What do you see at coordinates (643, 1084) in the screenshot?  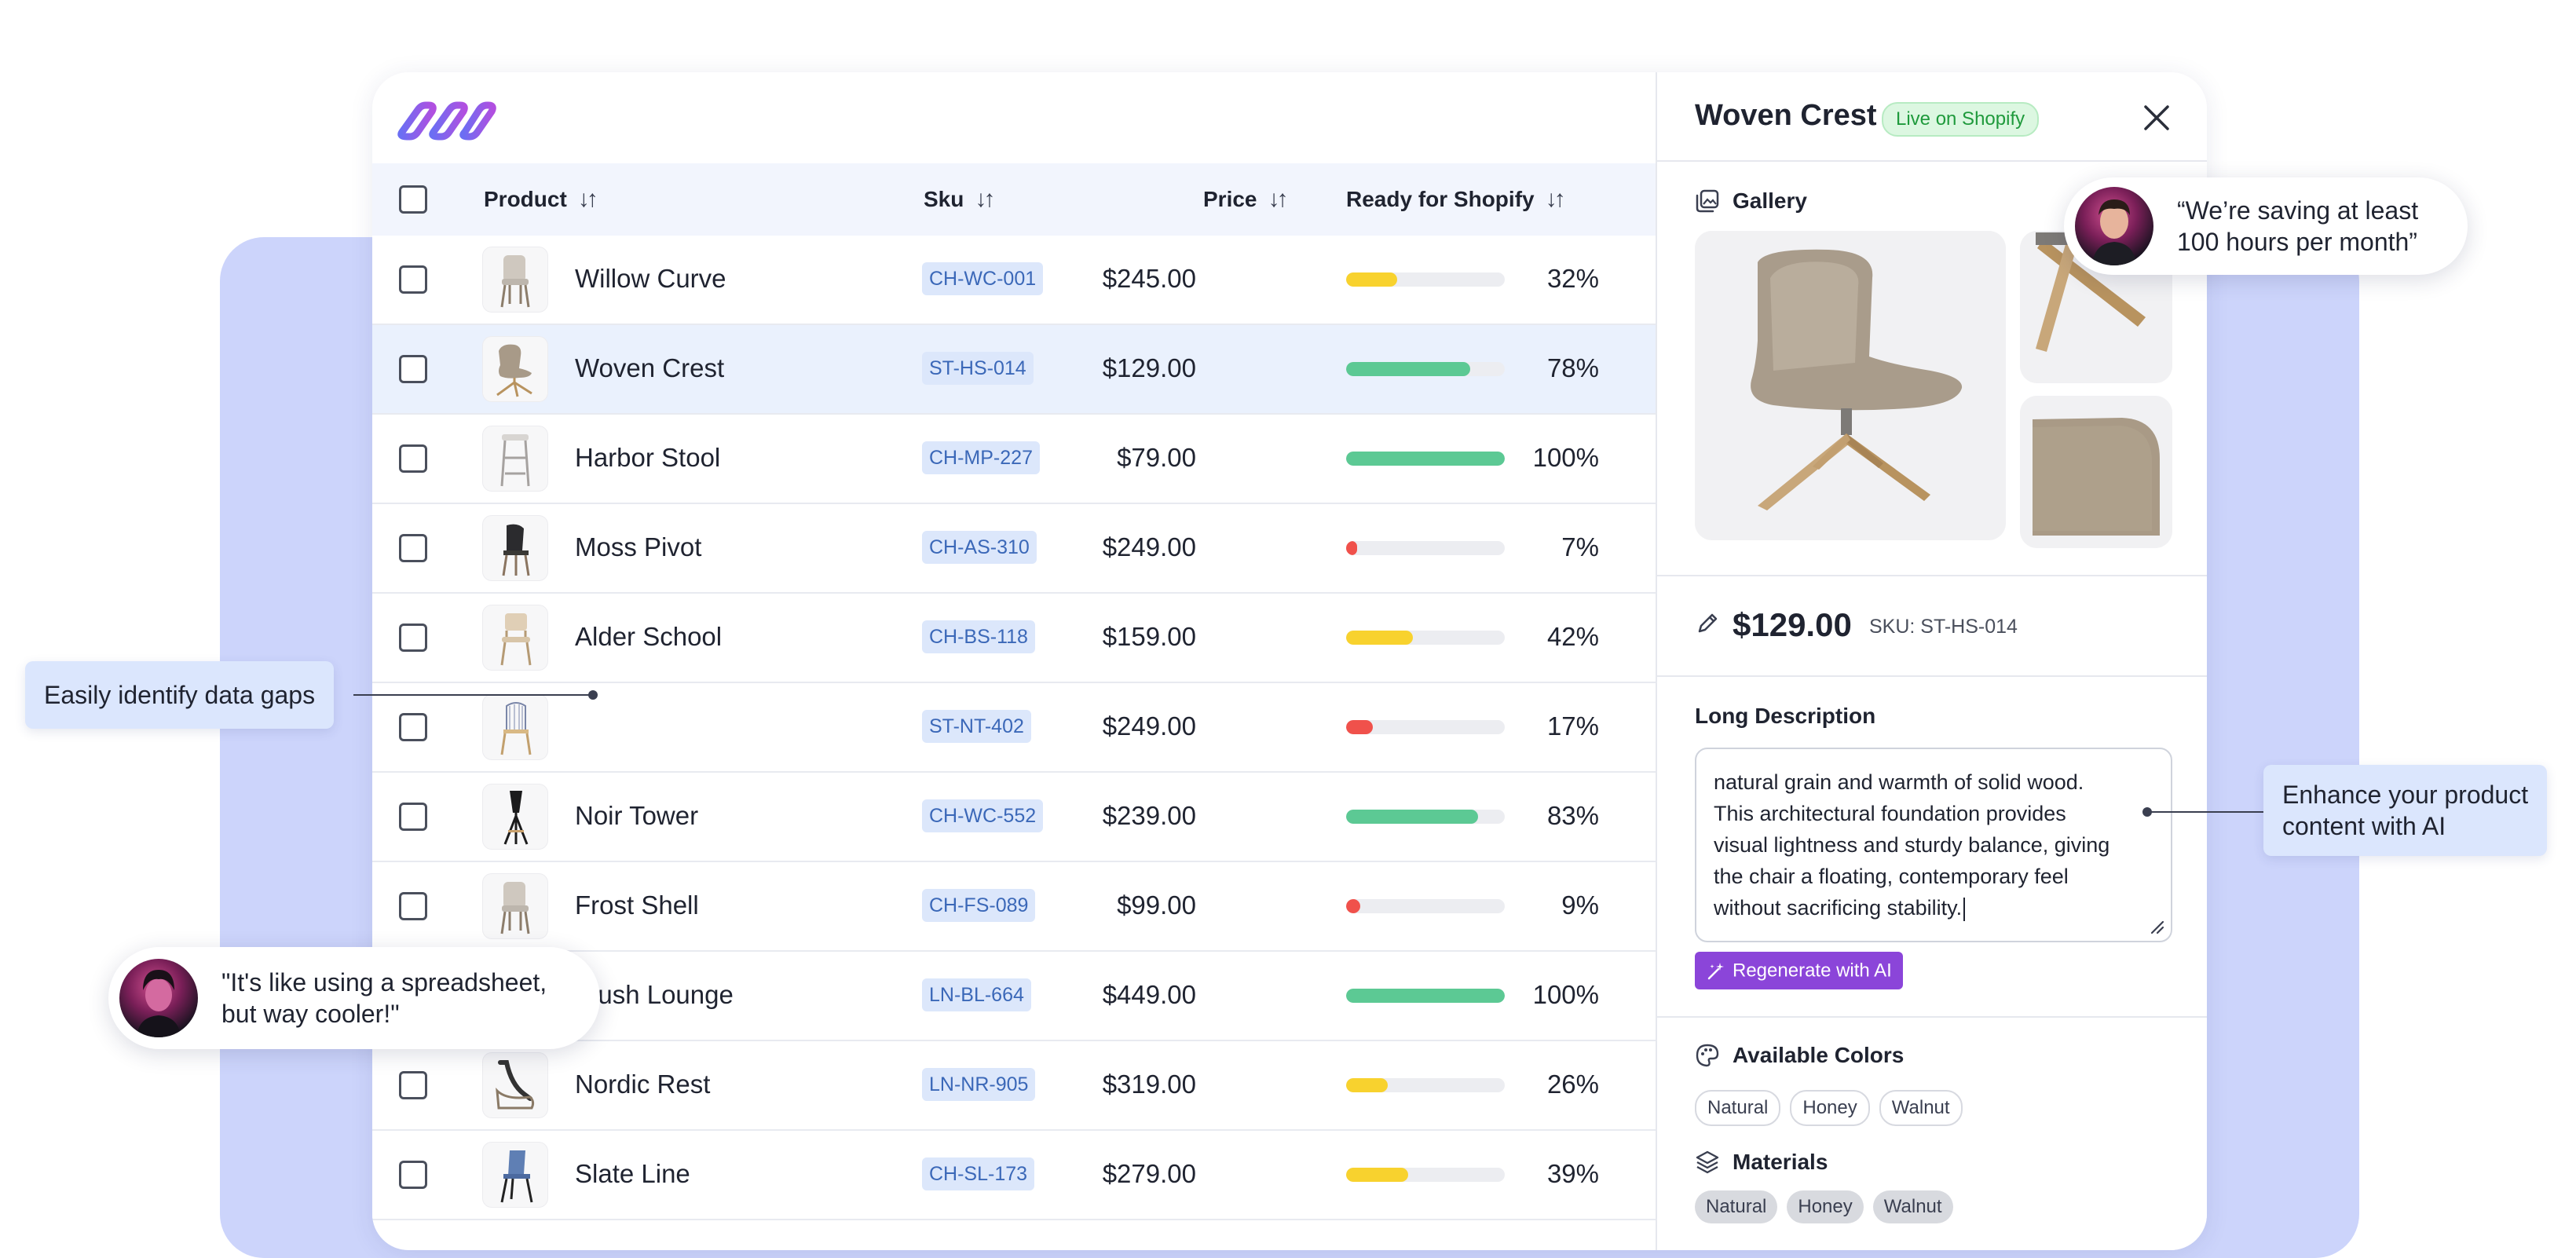 I see `product-name: Nordic Rest` at bounding box center [643, 1084].